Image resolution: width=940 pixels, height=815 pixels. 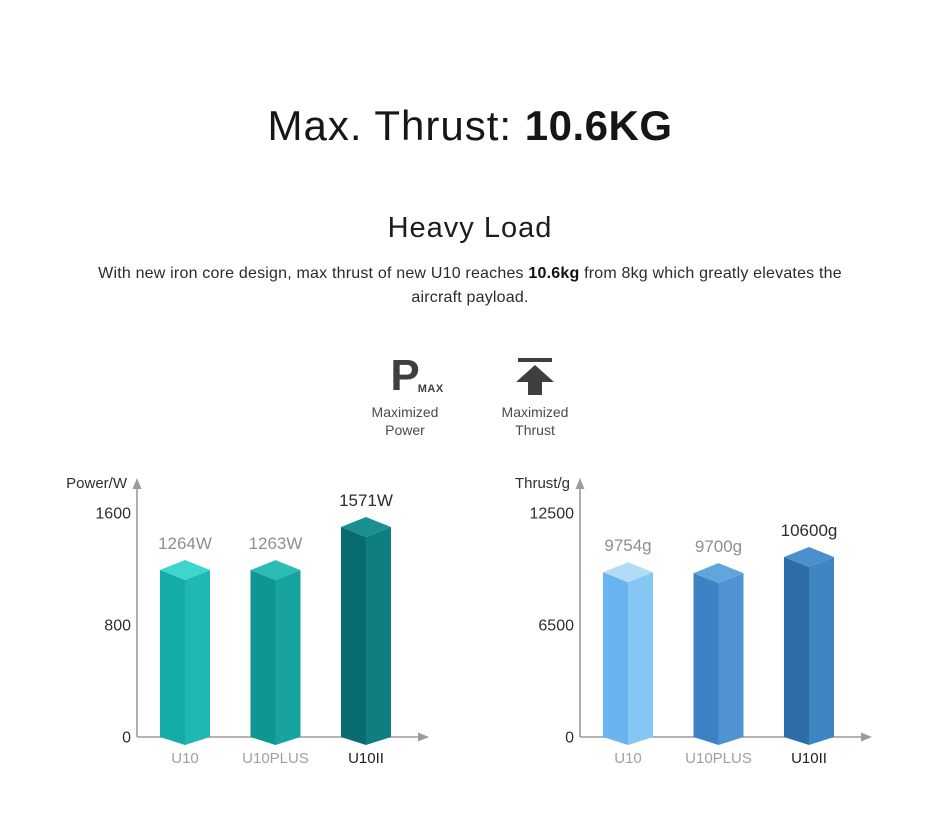 What do you see at coordinates (718, 546) in the screenshot?
I see `bar-value-label: 9700g` at bounding box center [718, 546].